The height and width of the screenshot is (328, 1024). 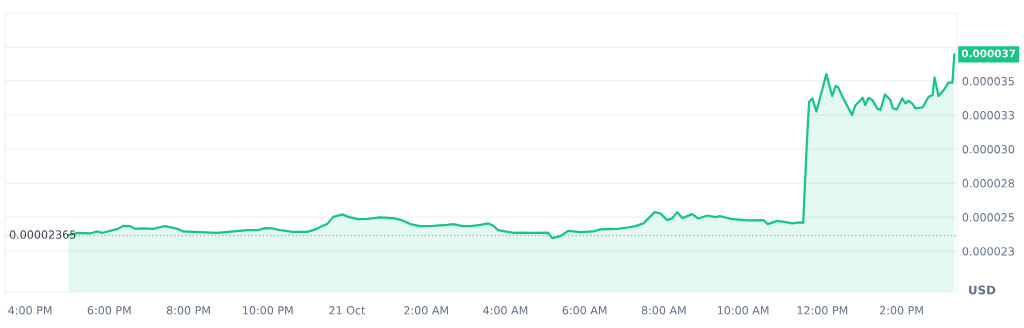 I want to click on x-tick-label: 4:00 AM, so click(x=505, y=310).